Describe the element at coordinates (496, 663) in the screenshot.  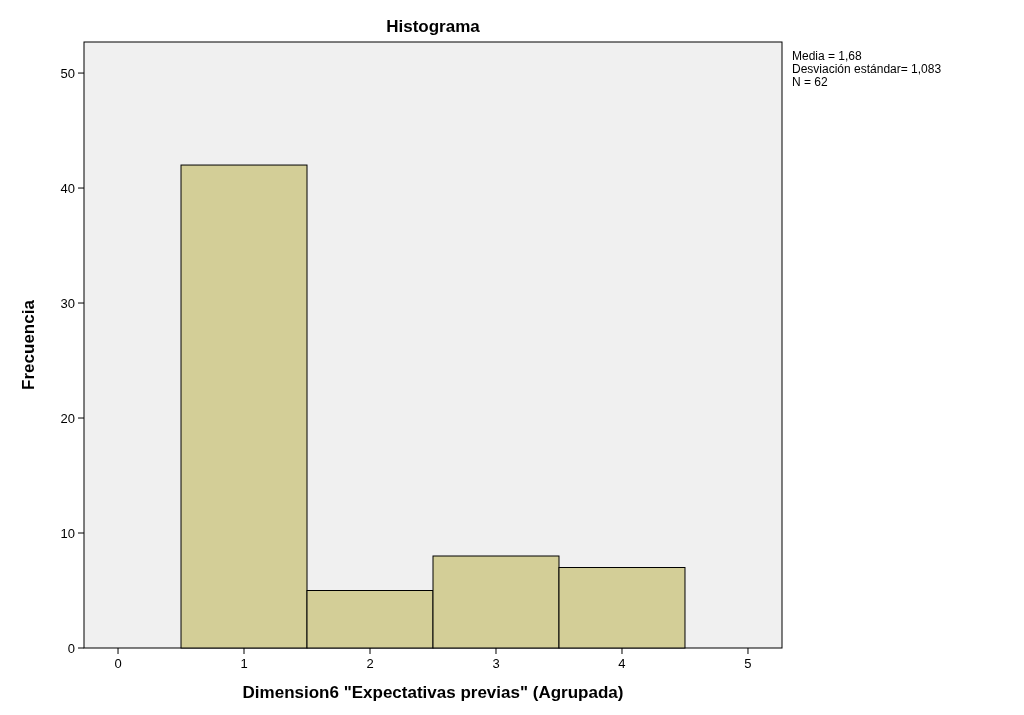
I see `x-tick-label: 3` at that location.